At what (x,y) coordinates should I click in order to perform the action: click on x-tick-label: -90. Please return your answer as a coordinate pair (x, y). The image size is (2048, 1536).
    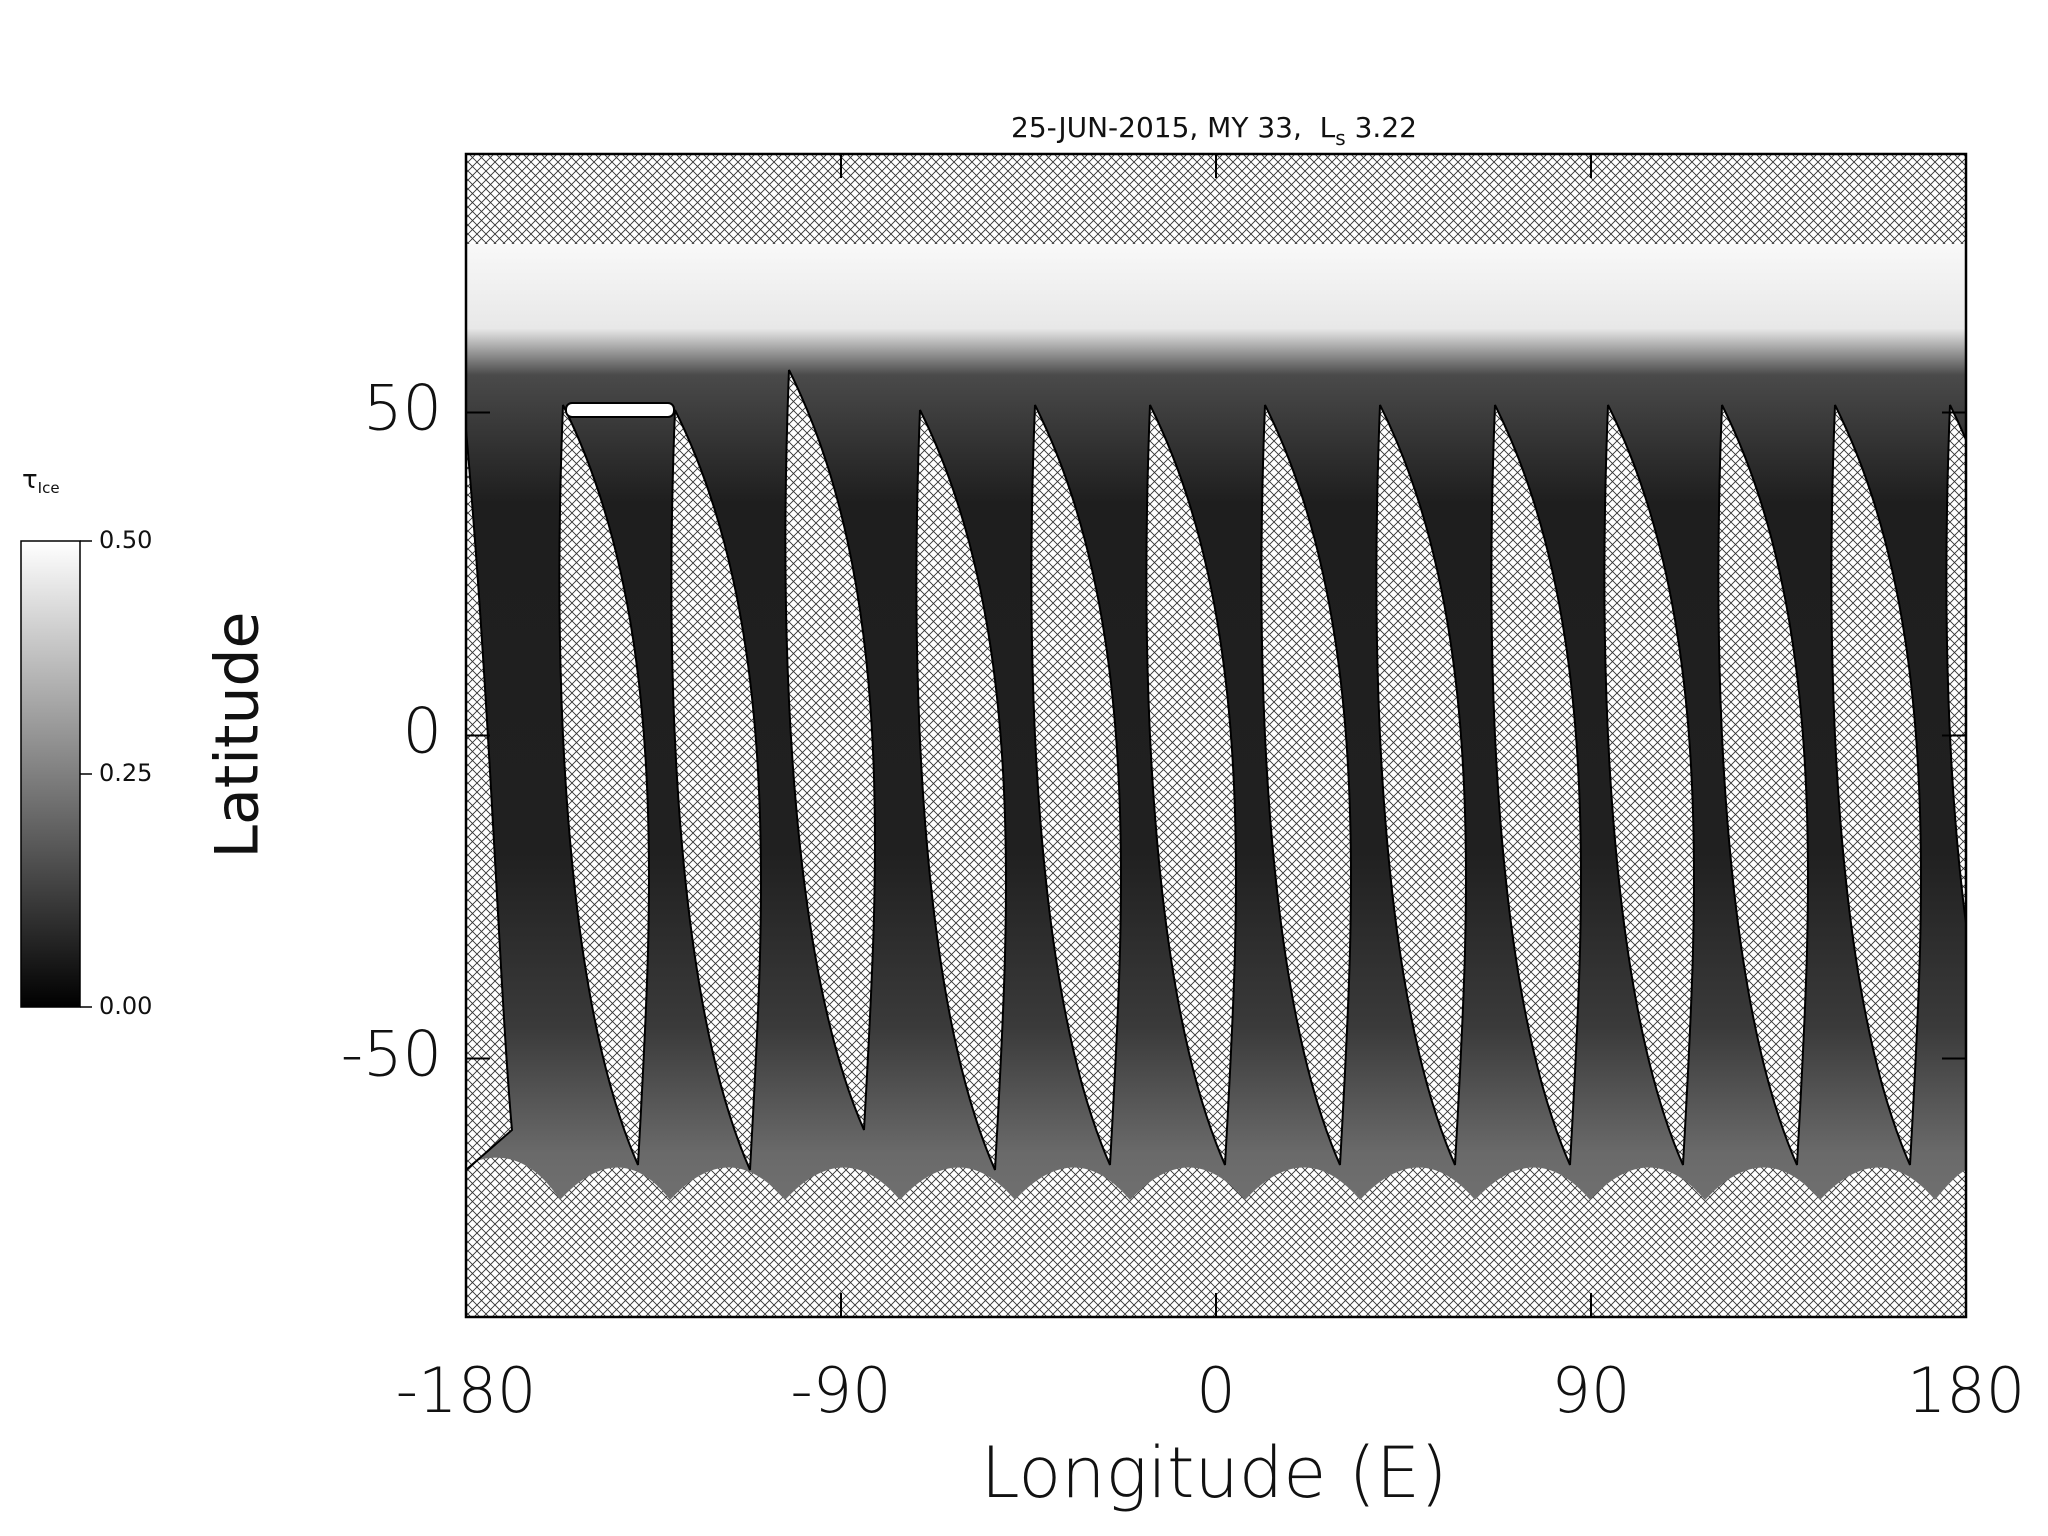
    Looking at the image, I should click on (840, 1390).